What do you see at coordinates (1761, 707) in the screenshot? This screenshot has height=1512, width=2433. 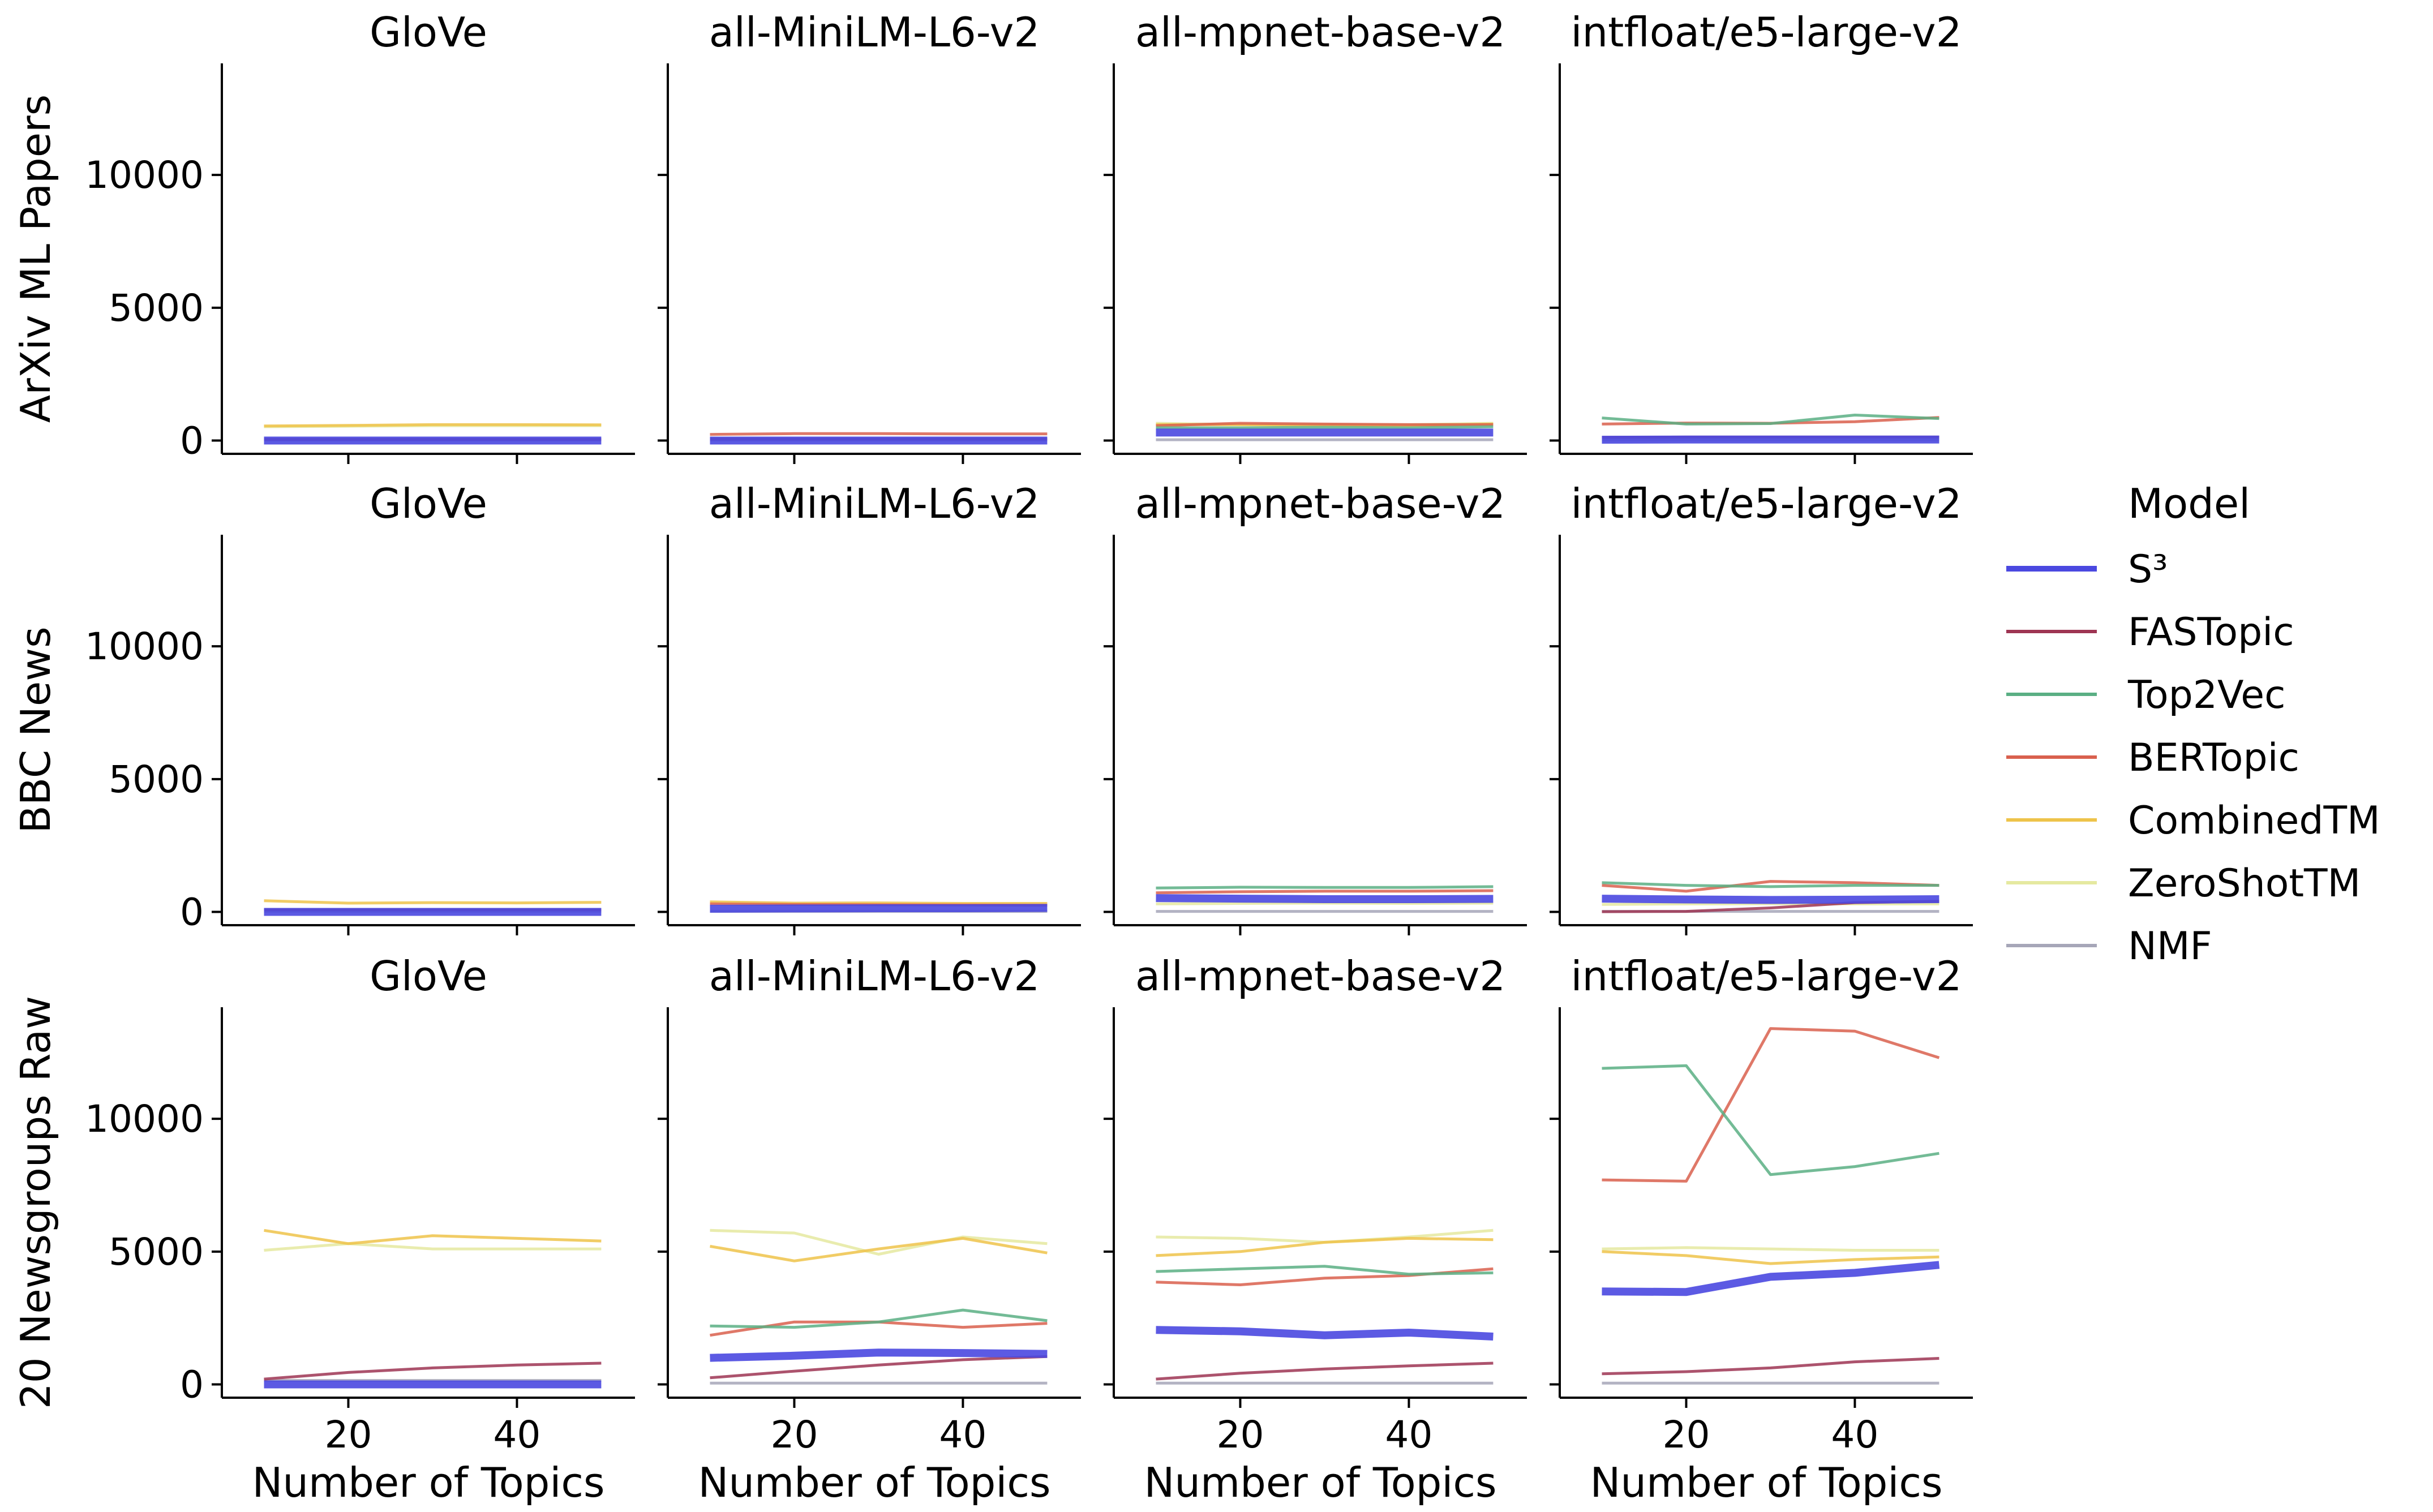 I see `panel-r2-c4: intfloat/e5-large-v2` at bounding box center [1761, 707].